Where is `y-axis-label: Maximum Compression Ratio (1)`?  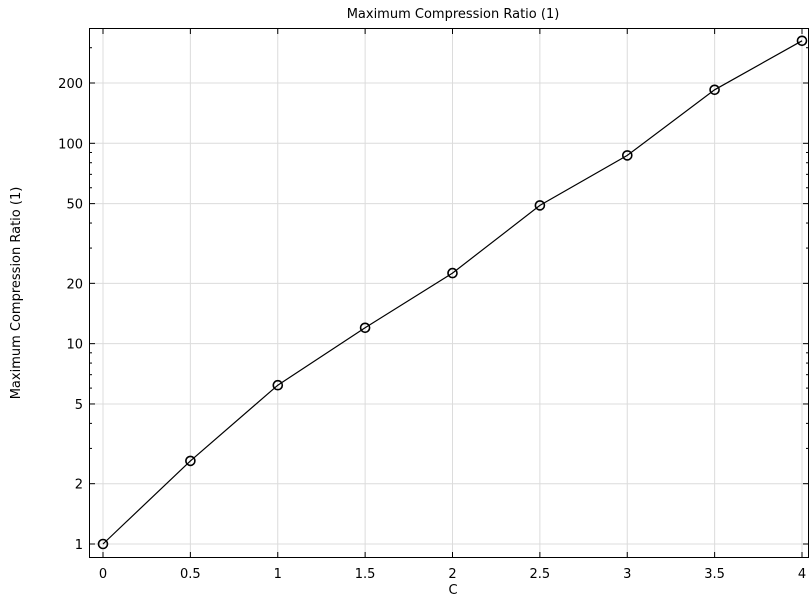
y-axis-label: Maximum Compression Ratio (1) is located at coordinates (16, 293).